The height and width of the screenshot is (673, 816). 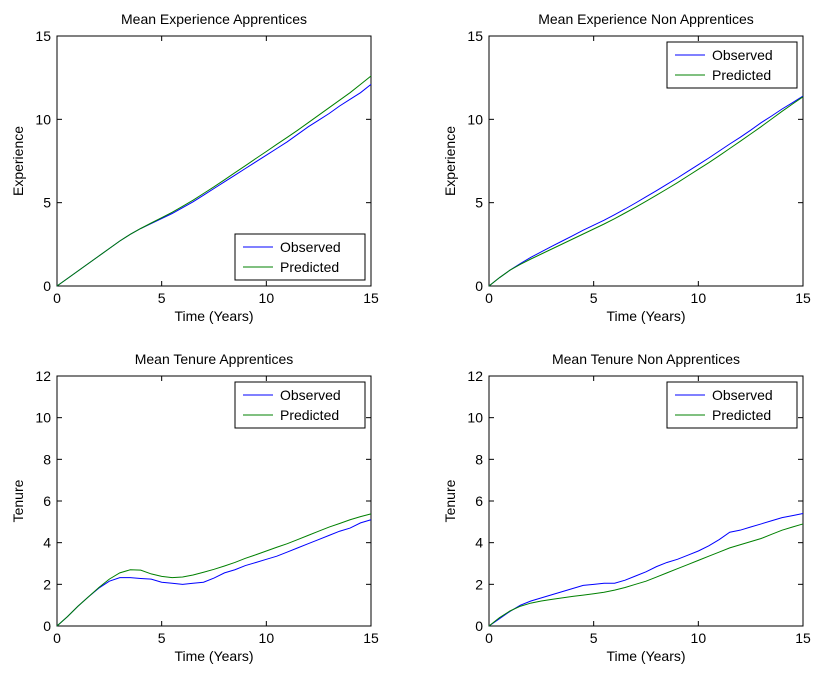 What do you see at coordinates (646, 19) in the screenshot?
I see `chart-title: Mean Experience Non Apprentices` at bounding box center [646, 19].